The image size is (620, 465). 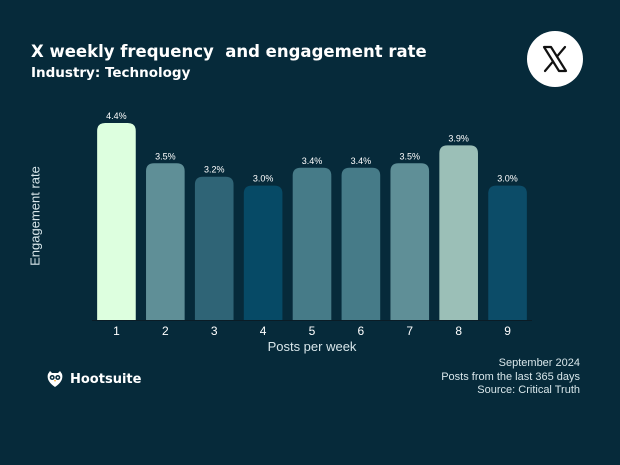 What do you see at coordinates (361, 161) in the screenshot?
I see `data-label-6: 3.4%` at bounding box center [361, 161].